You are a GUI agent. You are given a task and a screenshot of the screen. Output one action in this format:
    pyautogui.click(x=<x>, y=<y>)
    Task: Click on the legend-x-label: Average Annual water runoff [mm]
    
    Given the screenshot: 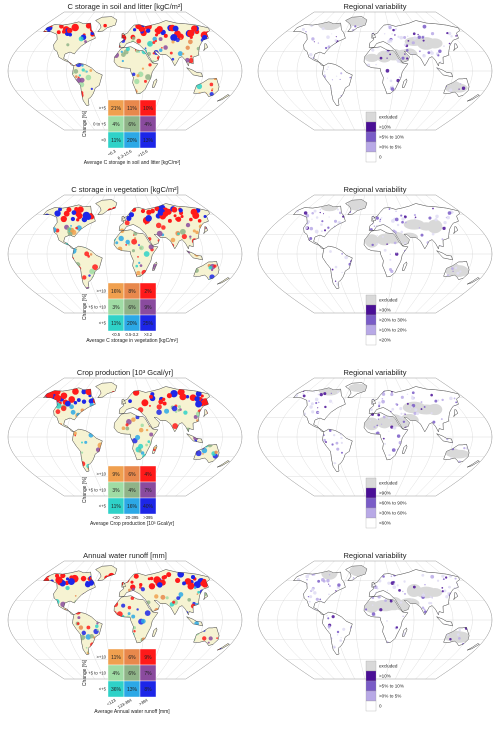 What is the action you would take?
    pyautogui.click(x=132, y=712)
    